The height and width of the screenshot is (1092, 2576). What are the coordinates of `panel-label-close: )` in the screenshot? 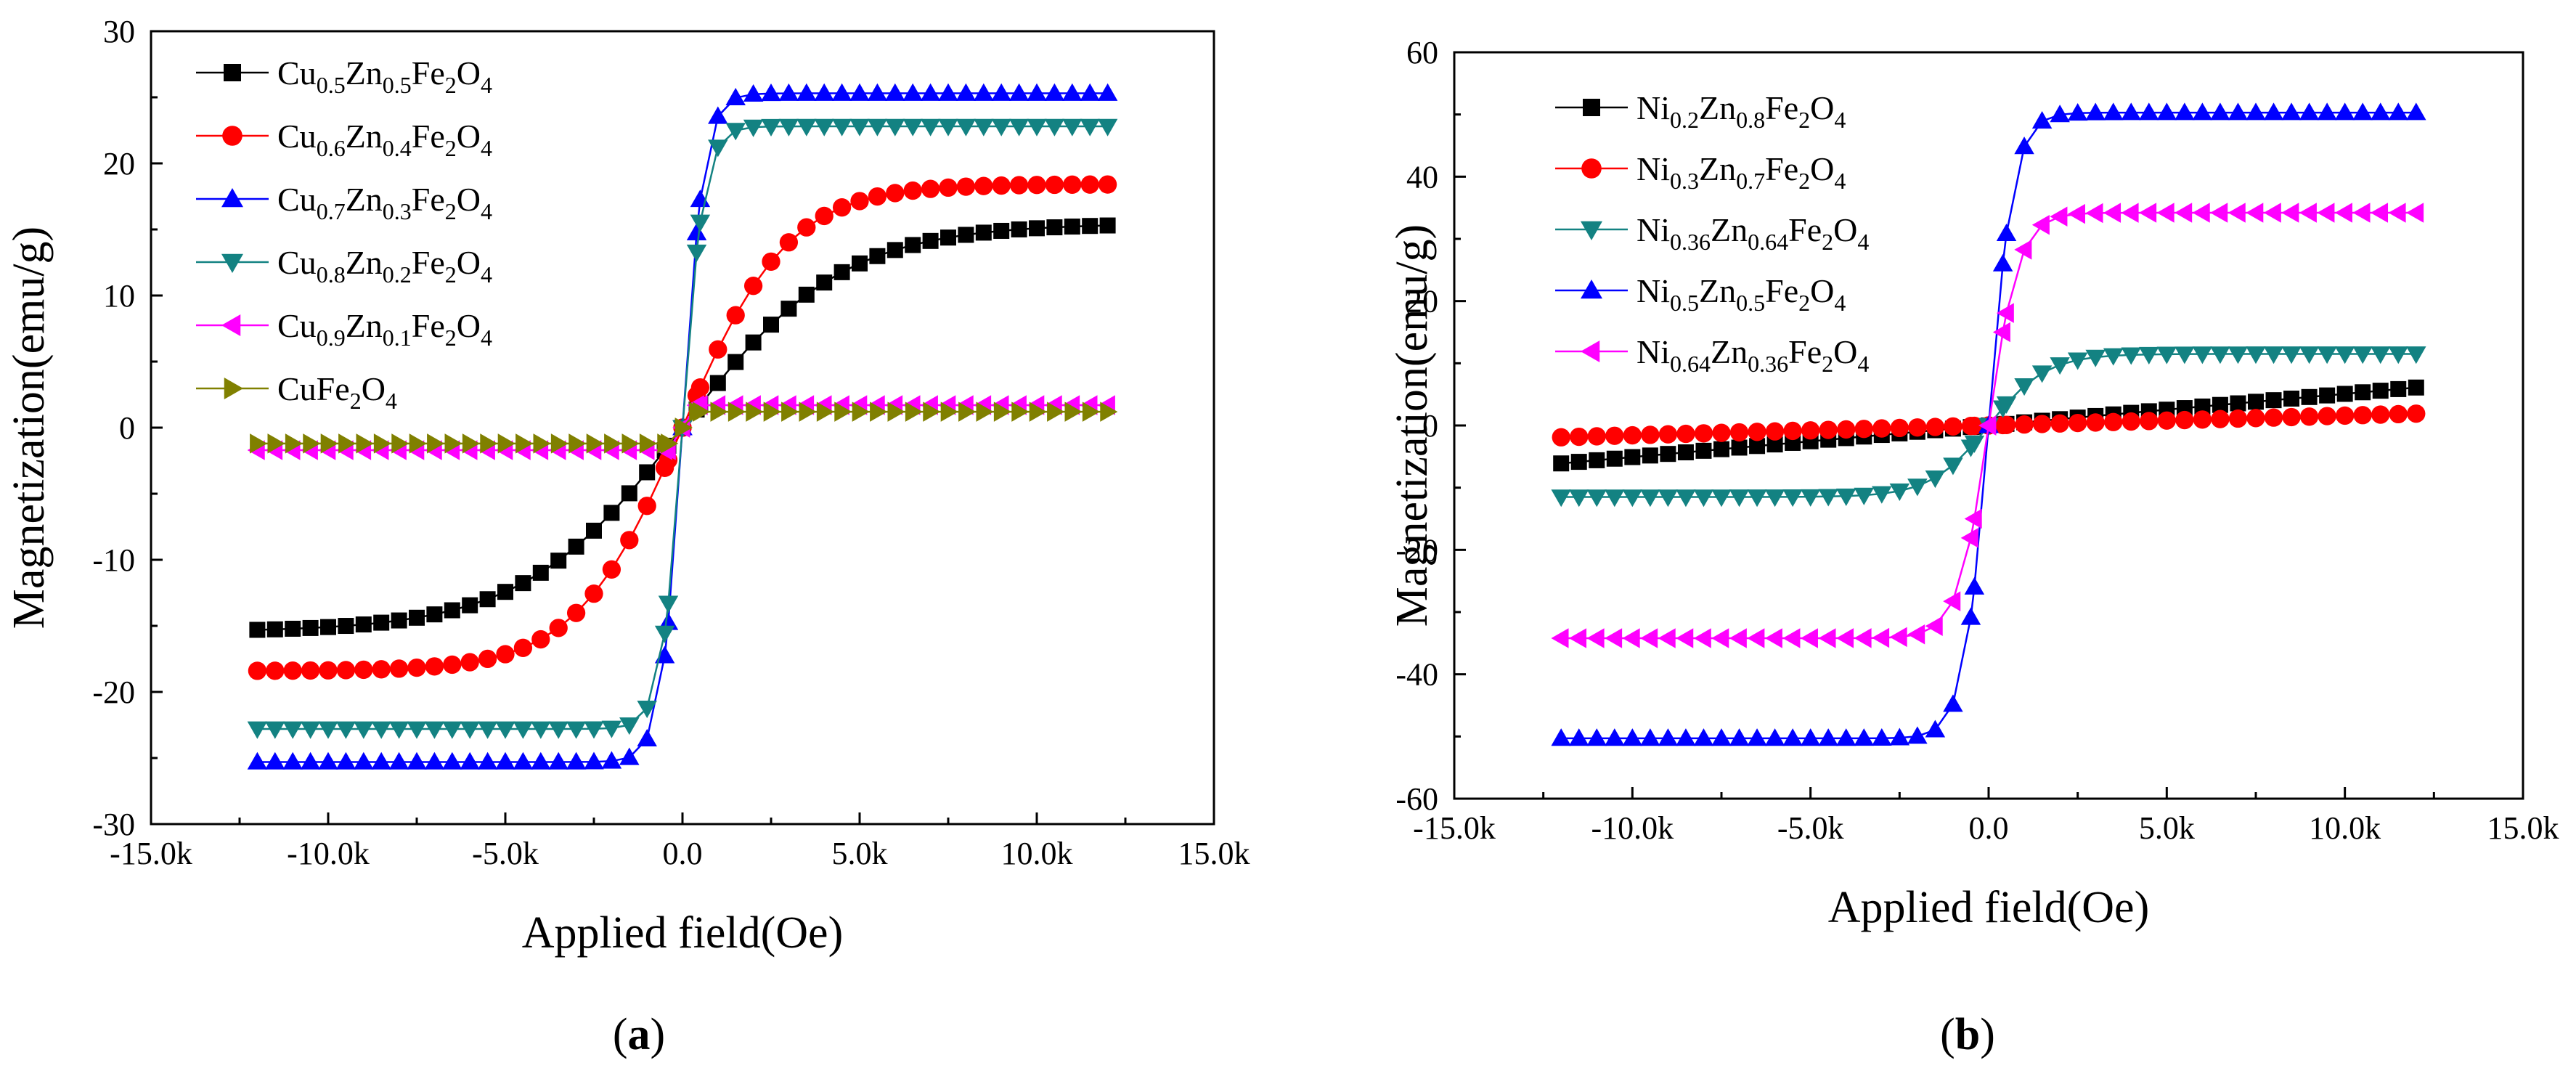 It's located at (1987, 1034).